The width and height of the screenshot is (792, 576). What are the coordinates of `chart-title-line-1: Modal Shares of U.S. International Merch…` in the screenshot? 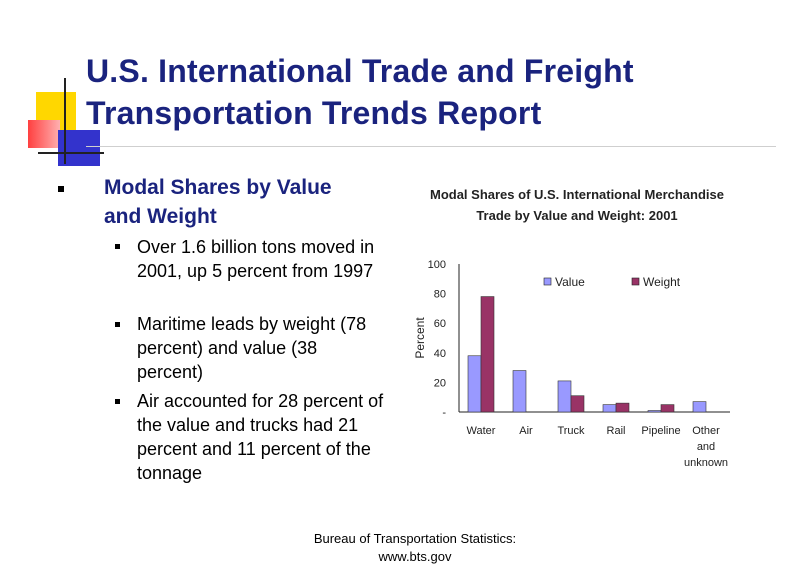 It's located at (576, 194).